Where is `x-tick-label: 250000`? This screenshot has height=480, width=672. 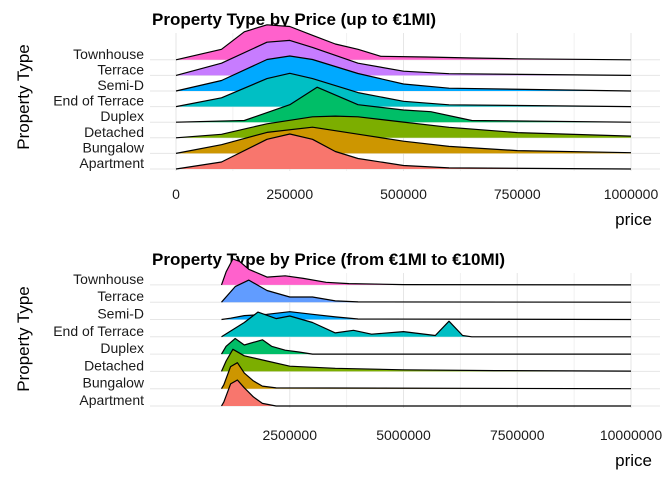
x-tick-label: 250000 is located at coordinates (289, 194).